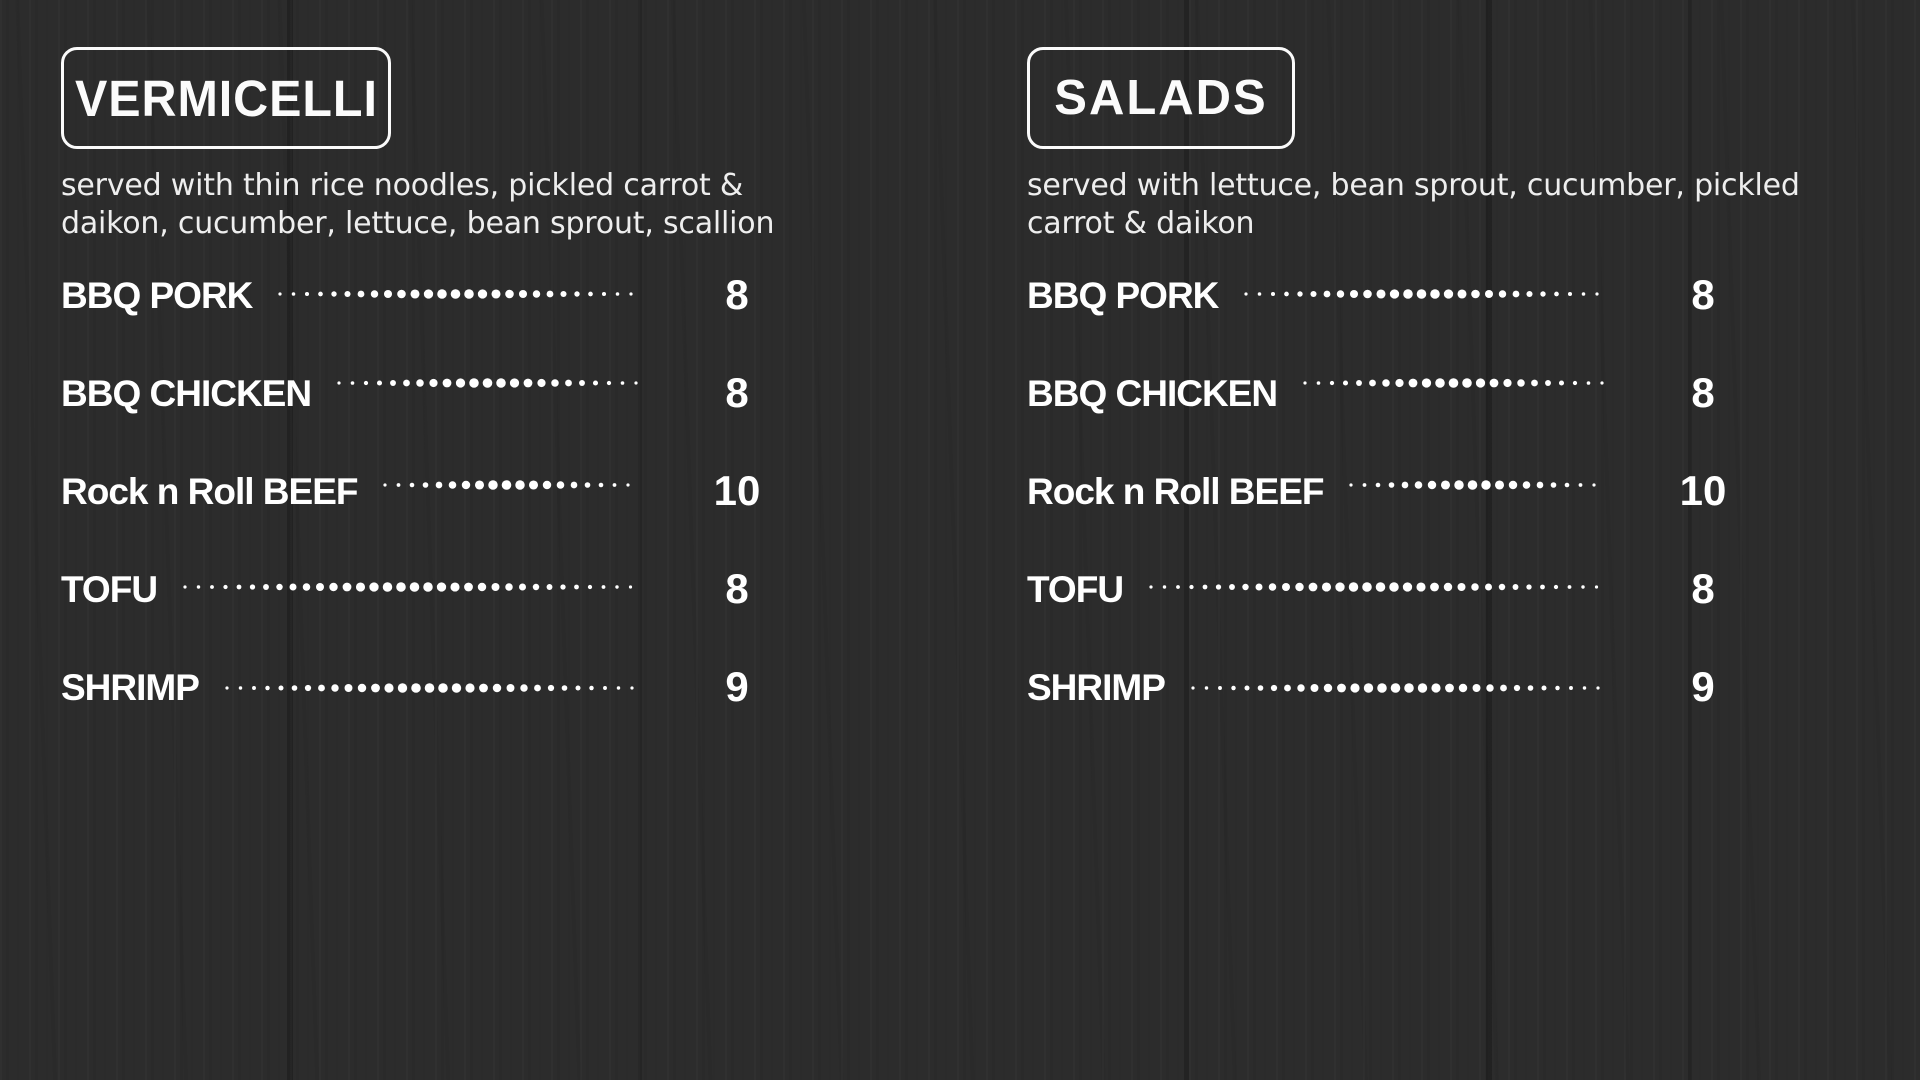 Image resolution: width=1920 pixels, height=1080 pixels. I want to click on section-title: VERMICELLI, so click(226, 98).